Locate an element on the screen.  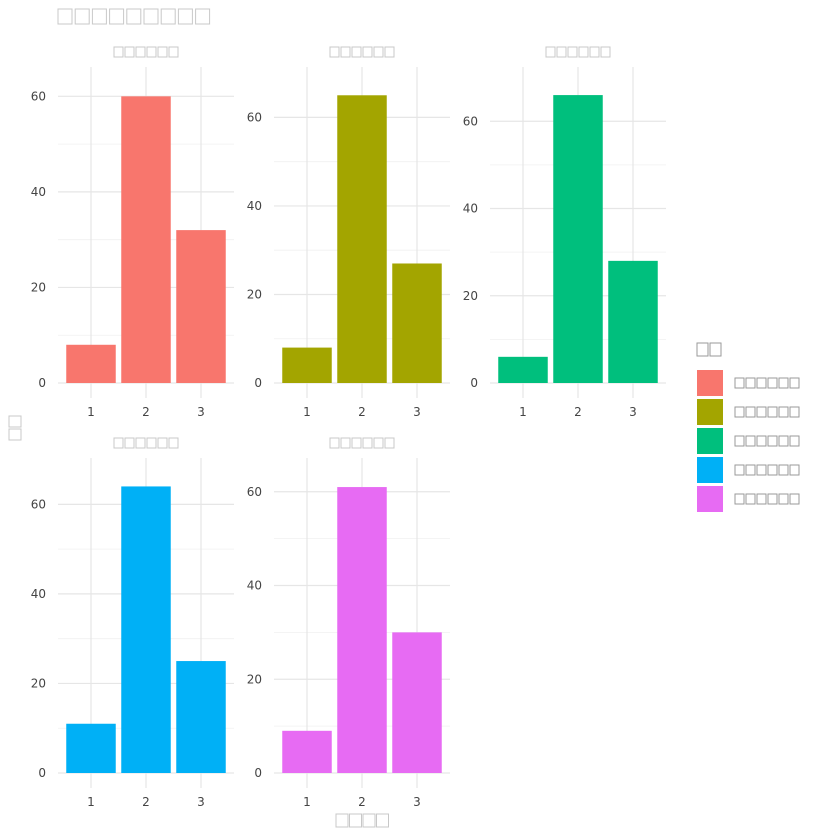
y-axis-label-text: □□ is located at coordinates (15, 428).